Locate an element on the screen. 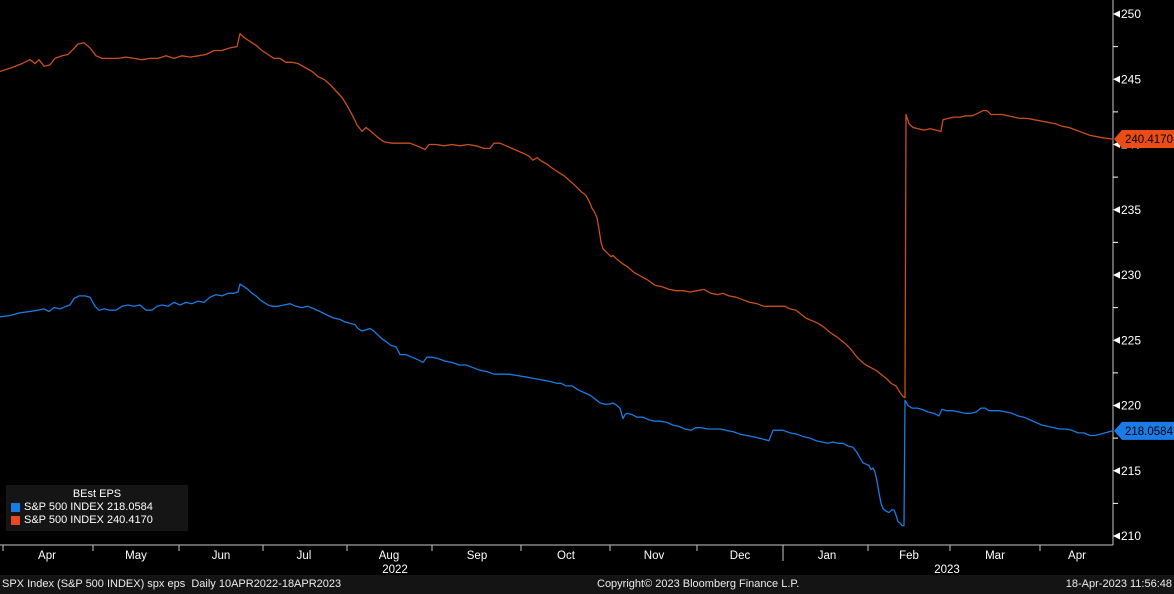 The width and height of the screenshot is (1174, 594). y-axis-tick-label: 250 is located at coordinates (1131, 14).